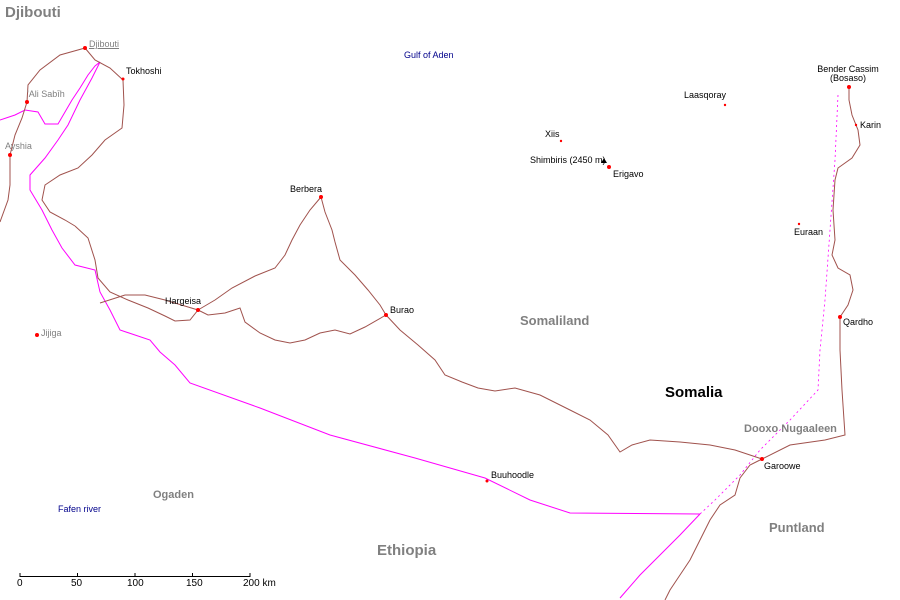  Describe the element at coordinates (80, 509) in the screenshot. I see `water-label-fafen-river: Fafen river` at that location.